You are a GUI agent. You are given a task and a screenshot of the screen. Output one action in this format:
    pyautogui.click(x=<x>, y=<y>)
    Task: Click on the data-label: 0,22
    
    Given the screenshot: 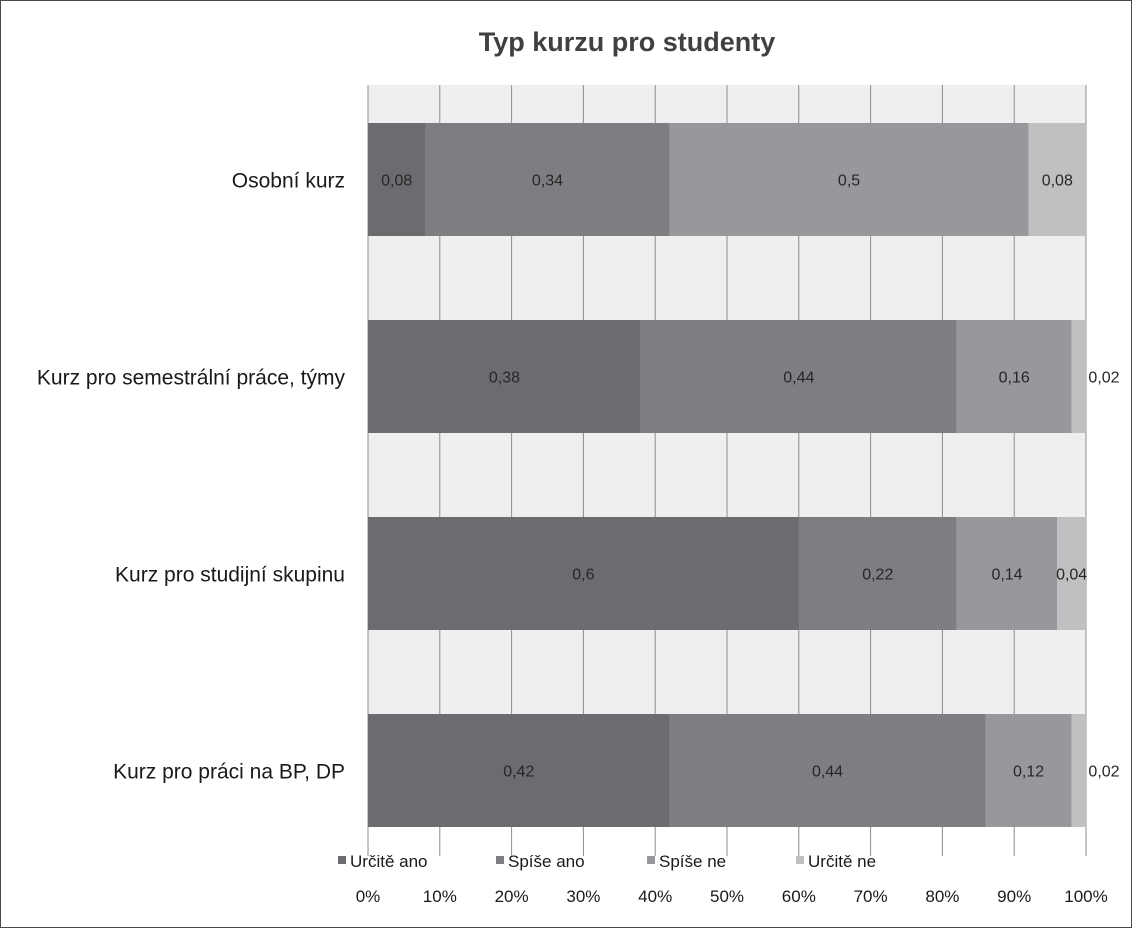 What is the action you would take?
    pyautogui.click(x=877, y=575)
    